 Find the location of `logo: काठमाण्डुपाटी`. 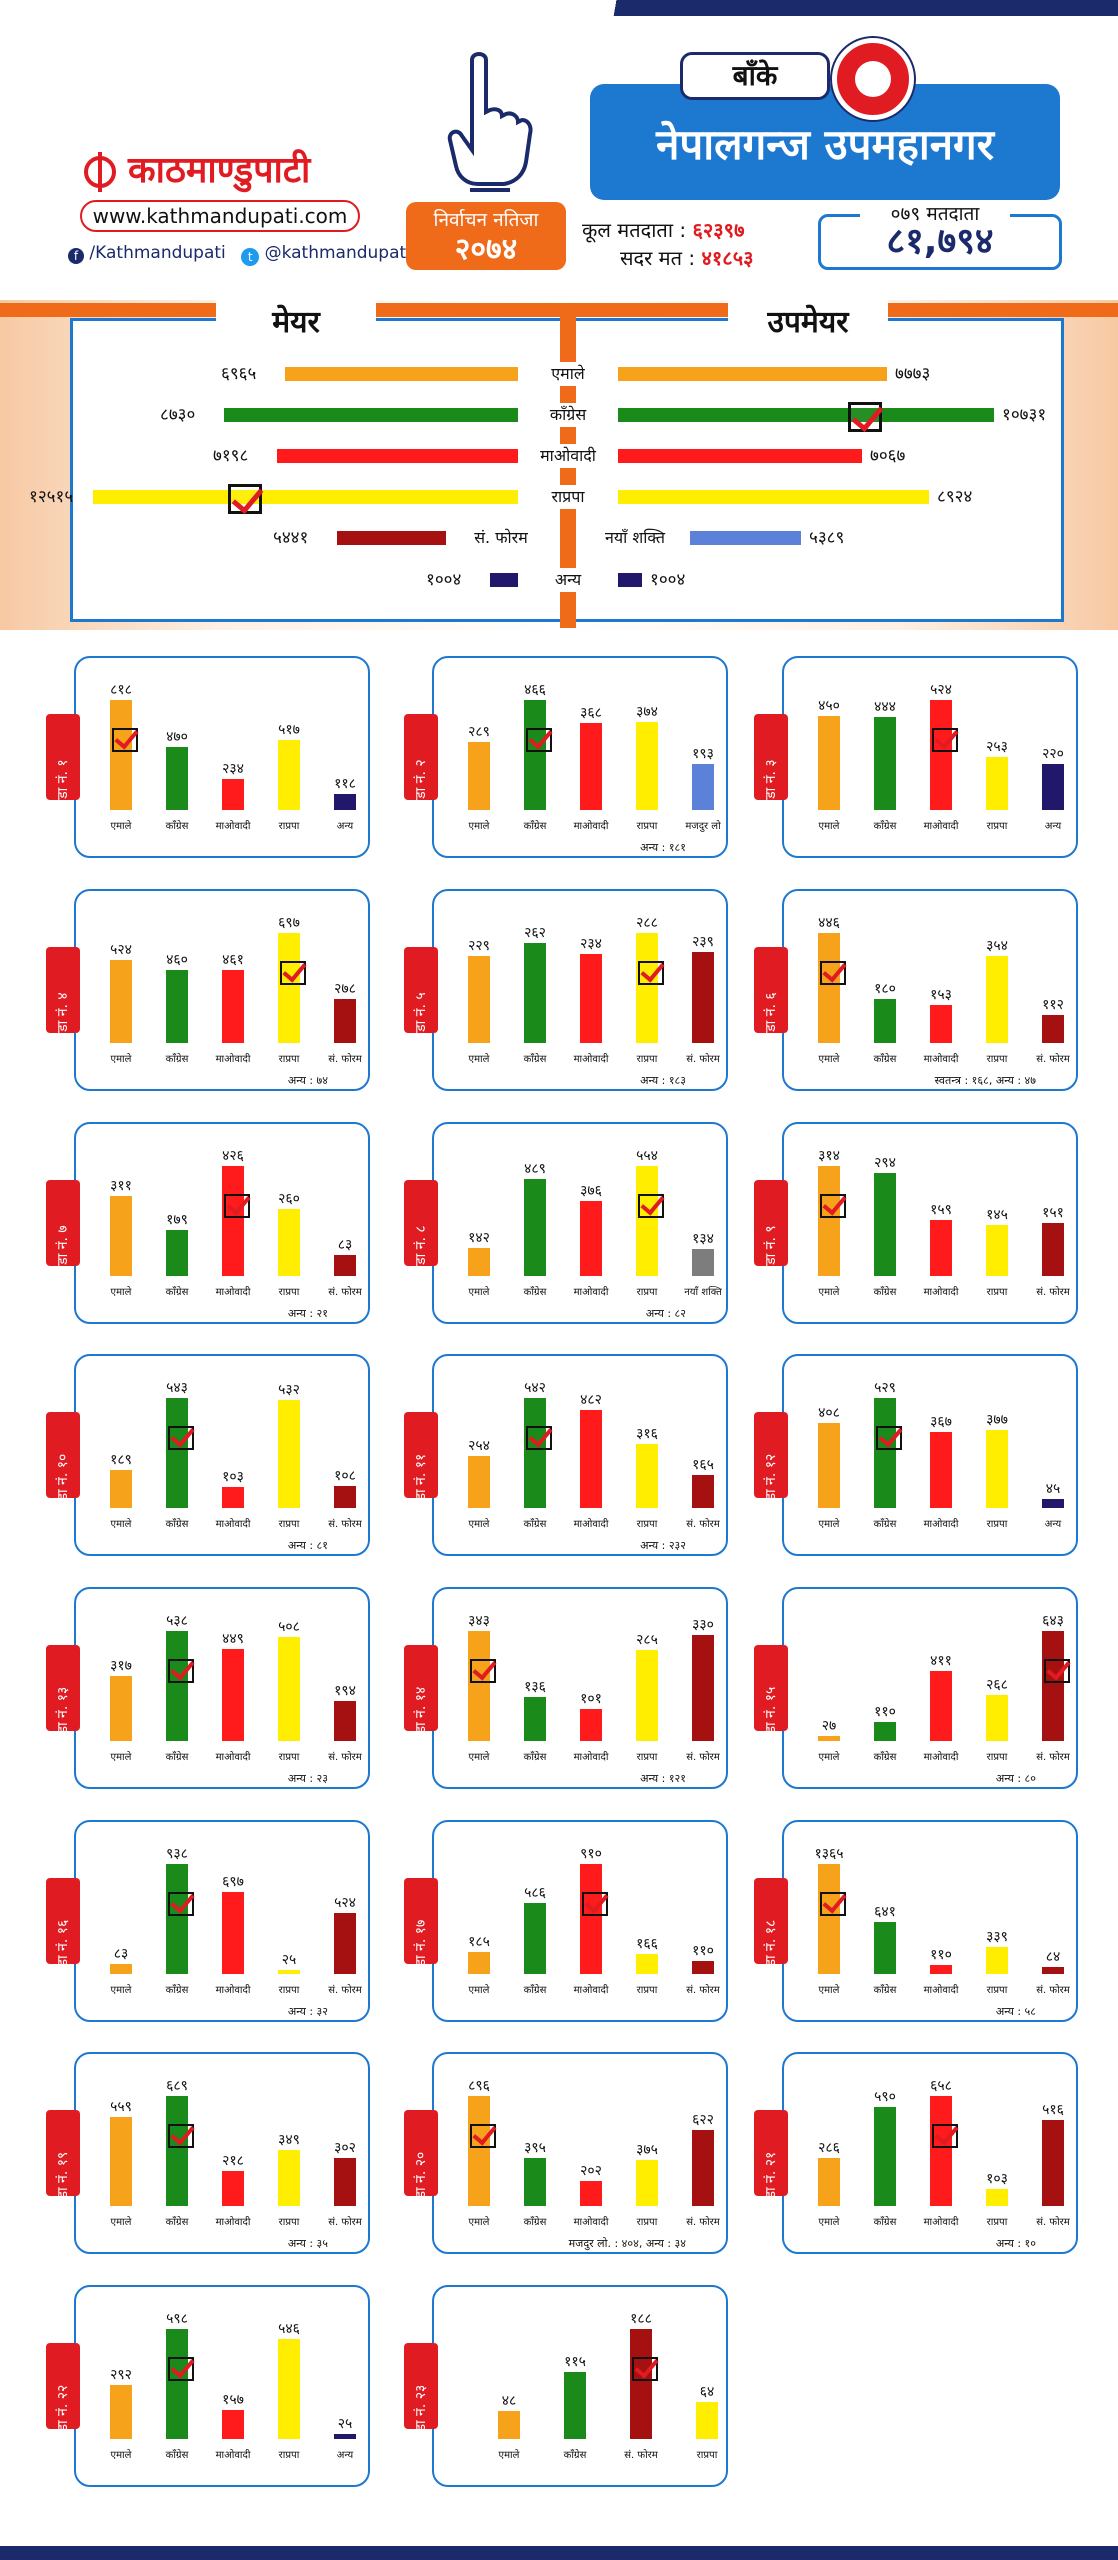

logo: काठमाण्डुपाटी is located at coordinates (220, 173).